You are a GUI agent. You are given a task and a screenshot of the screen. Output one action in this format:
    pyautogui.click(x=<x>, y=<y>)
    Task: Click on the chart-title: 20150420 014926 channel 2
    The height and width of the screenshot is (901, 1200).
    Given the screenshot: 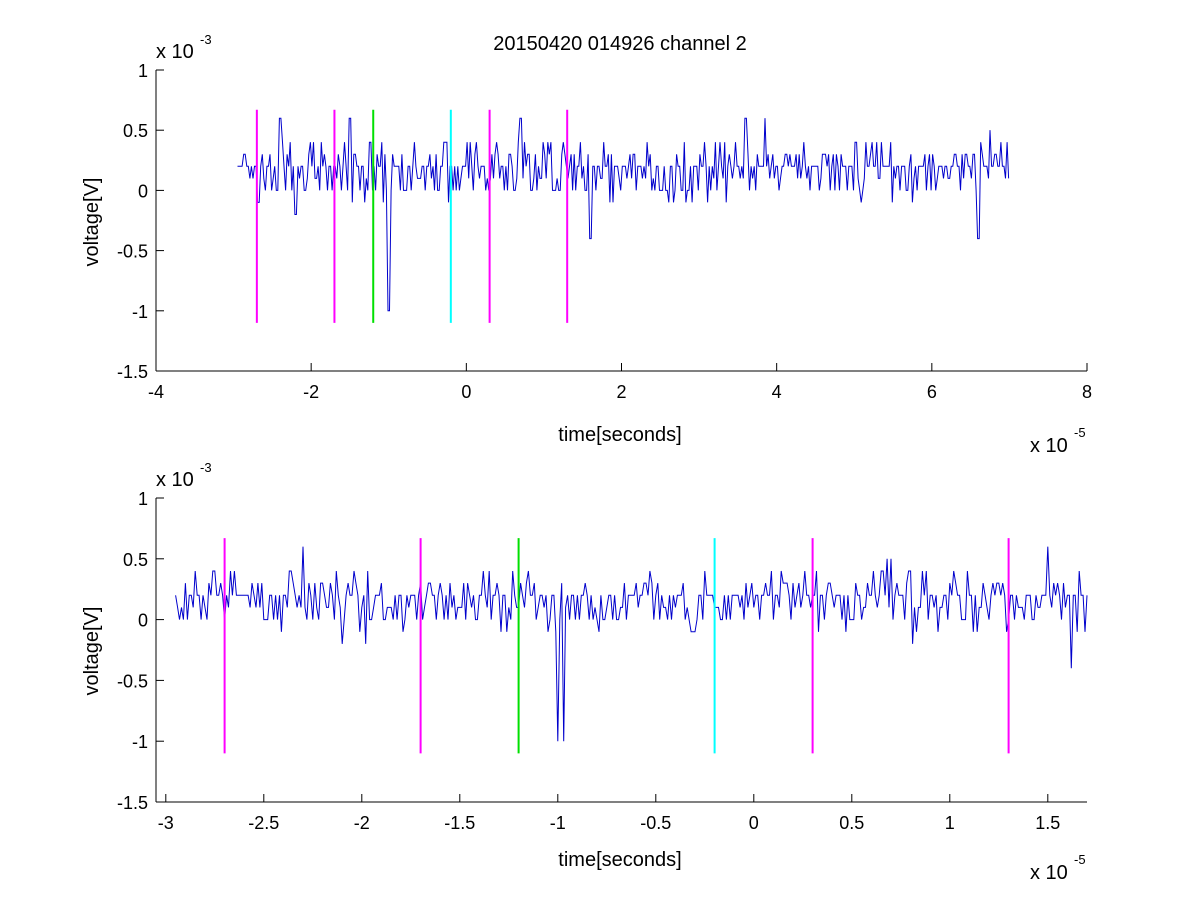 What is the action you would take?
    pyautogui.click(x=620, y=44)
    